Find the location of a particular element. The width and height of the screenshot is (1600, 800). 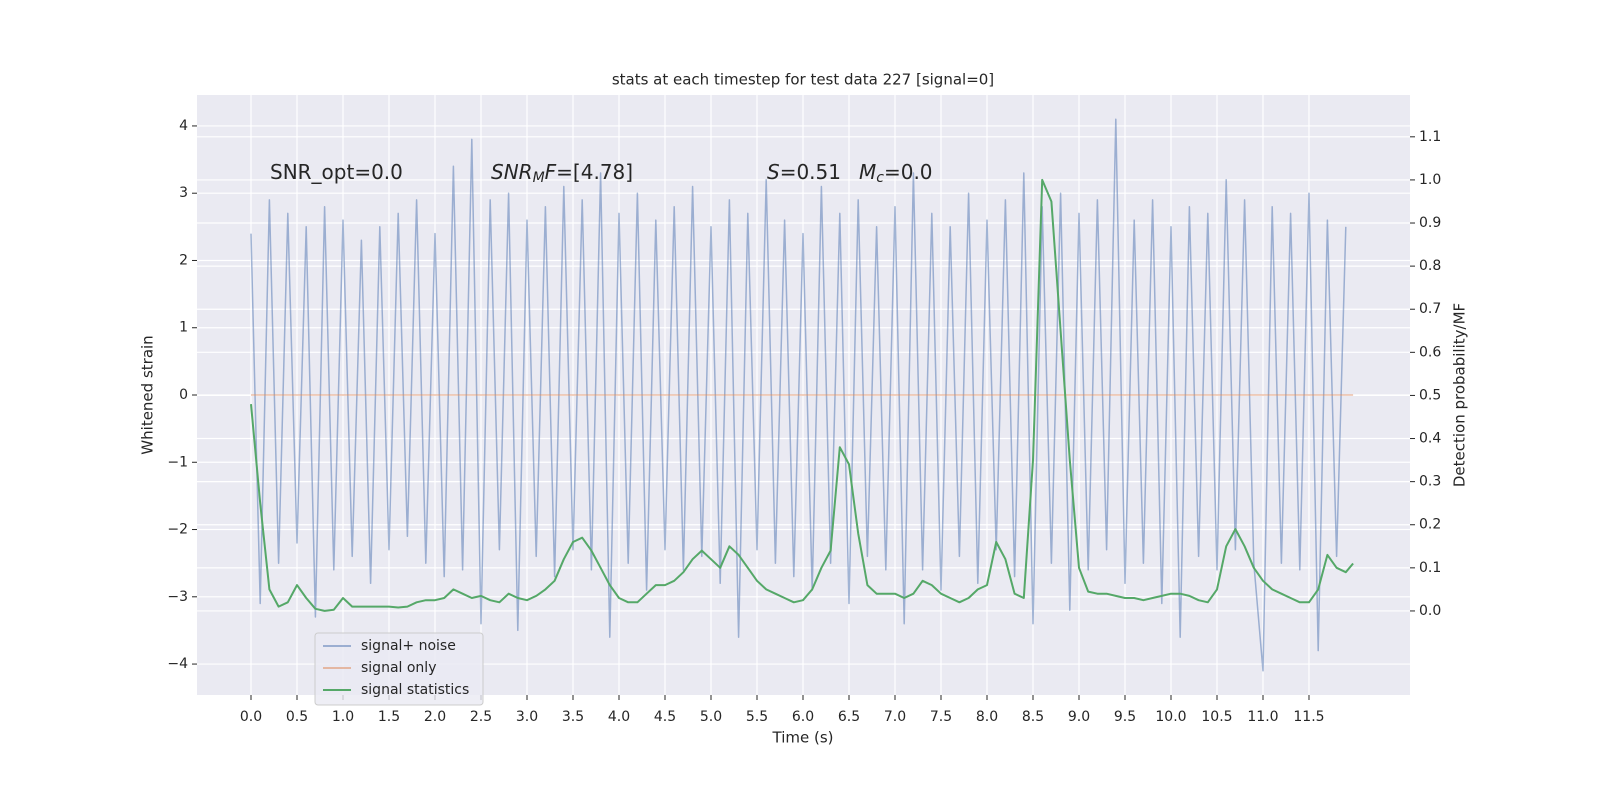

annotation-part: F is located at coordinates (551, 172).